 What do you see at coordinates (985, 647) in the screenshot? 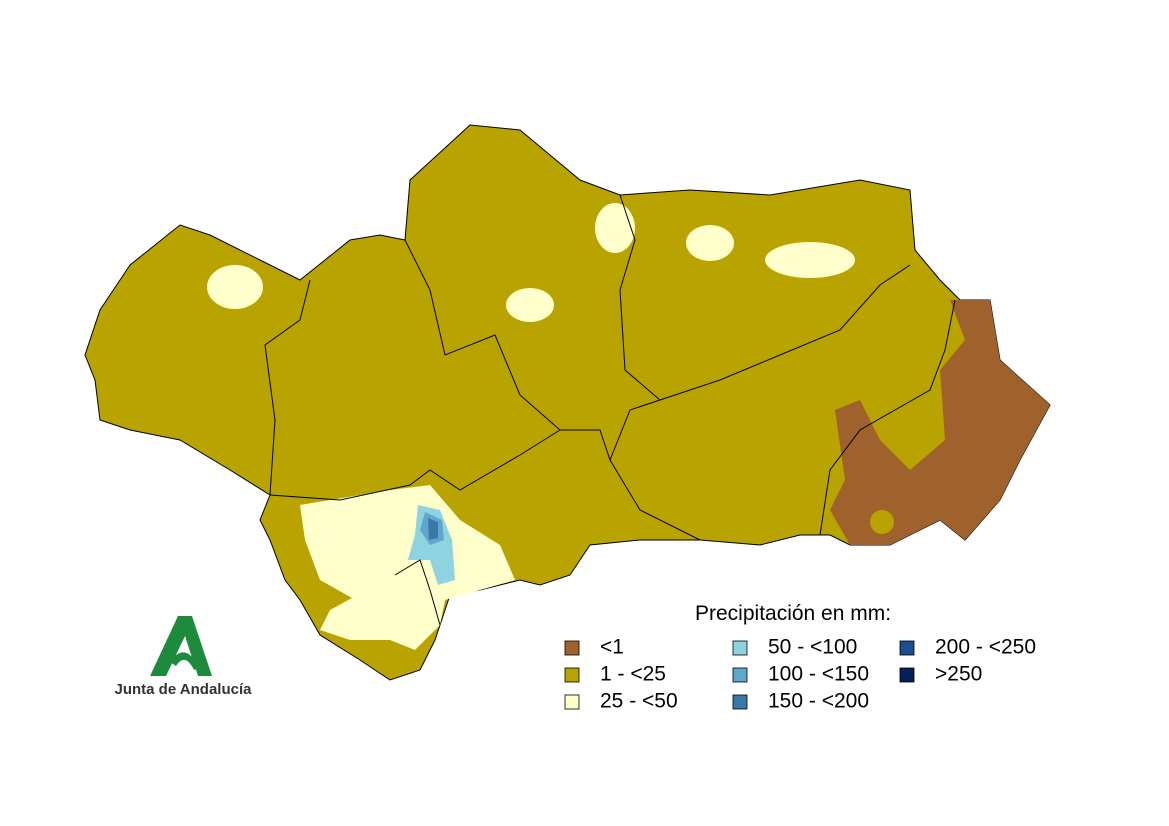
I see `legend-label: 200 - <250` at bounding box center [985, 647].